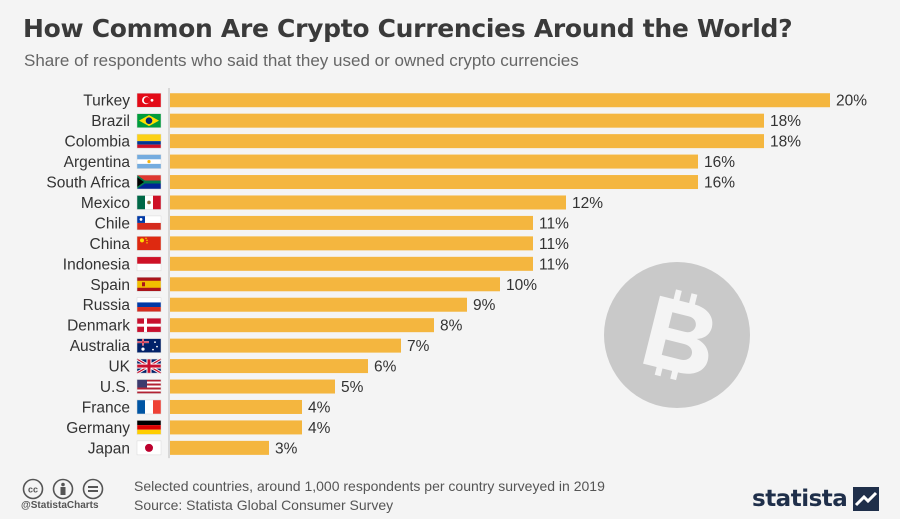 The image size is (900, 519). Describe the element at coordinates (319, 428) in the screenshot. I see `value-label-germany: 4%` at that location.